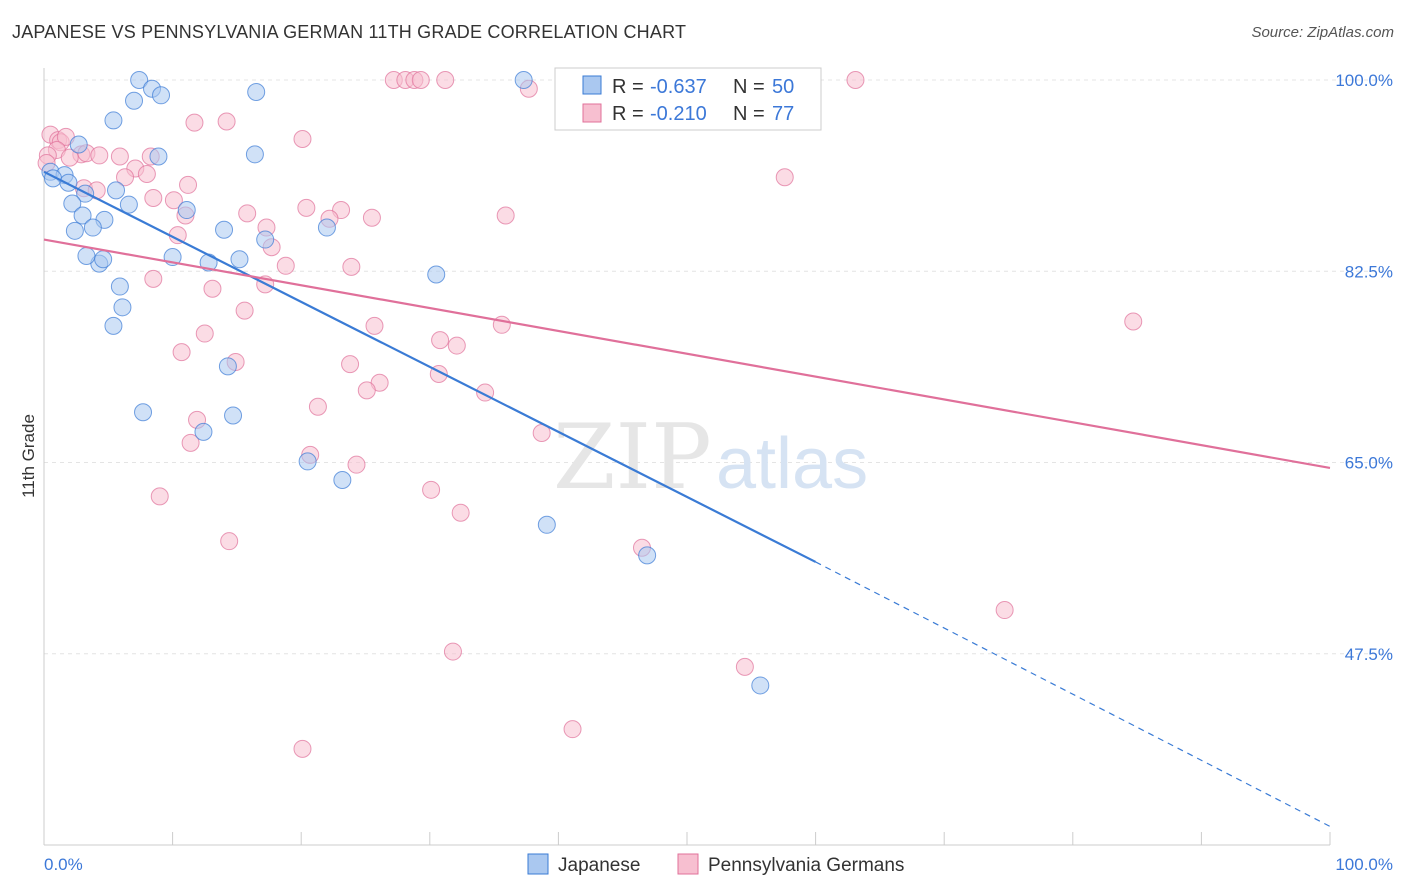 The image size is (1406, 892). Describe the element at coordinates (783, 114) in the screenshot. I see `legend-n-value-pennsylvania-germans: 77` at that location.